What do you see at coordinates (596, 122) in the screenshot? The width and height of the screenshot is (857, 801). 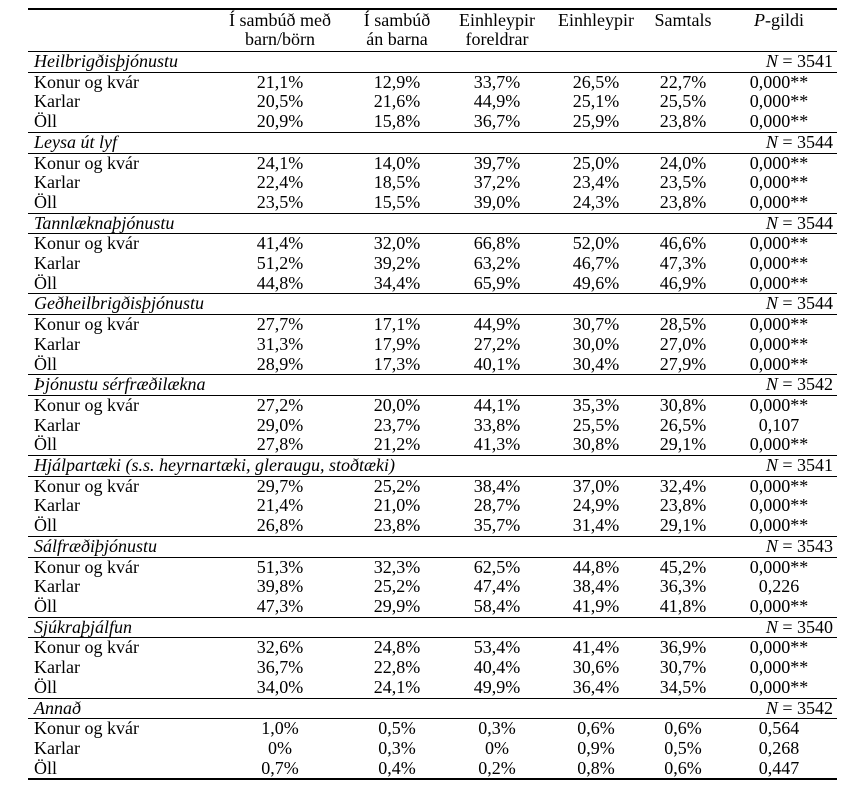 I see `value-cell: 25,9%` at bounding box center [596, 122].